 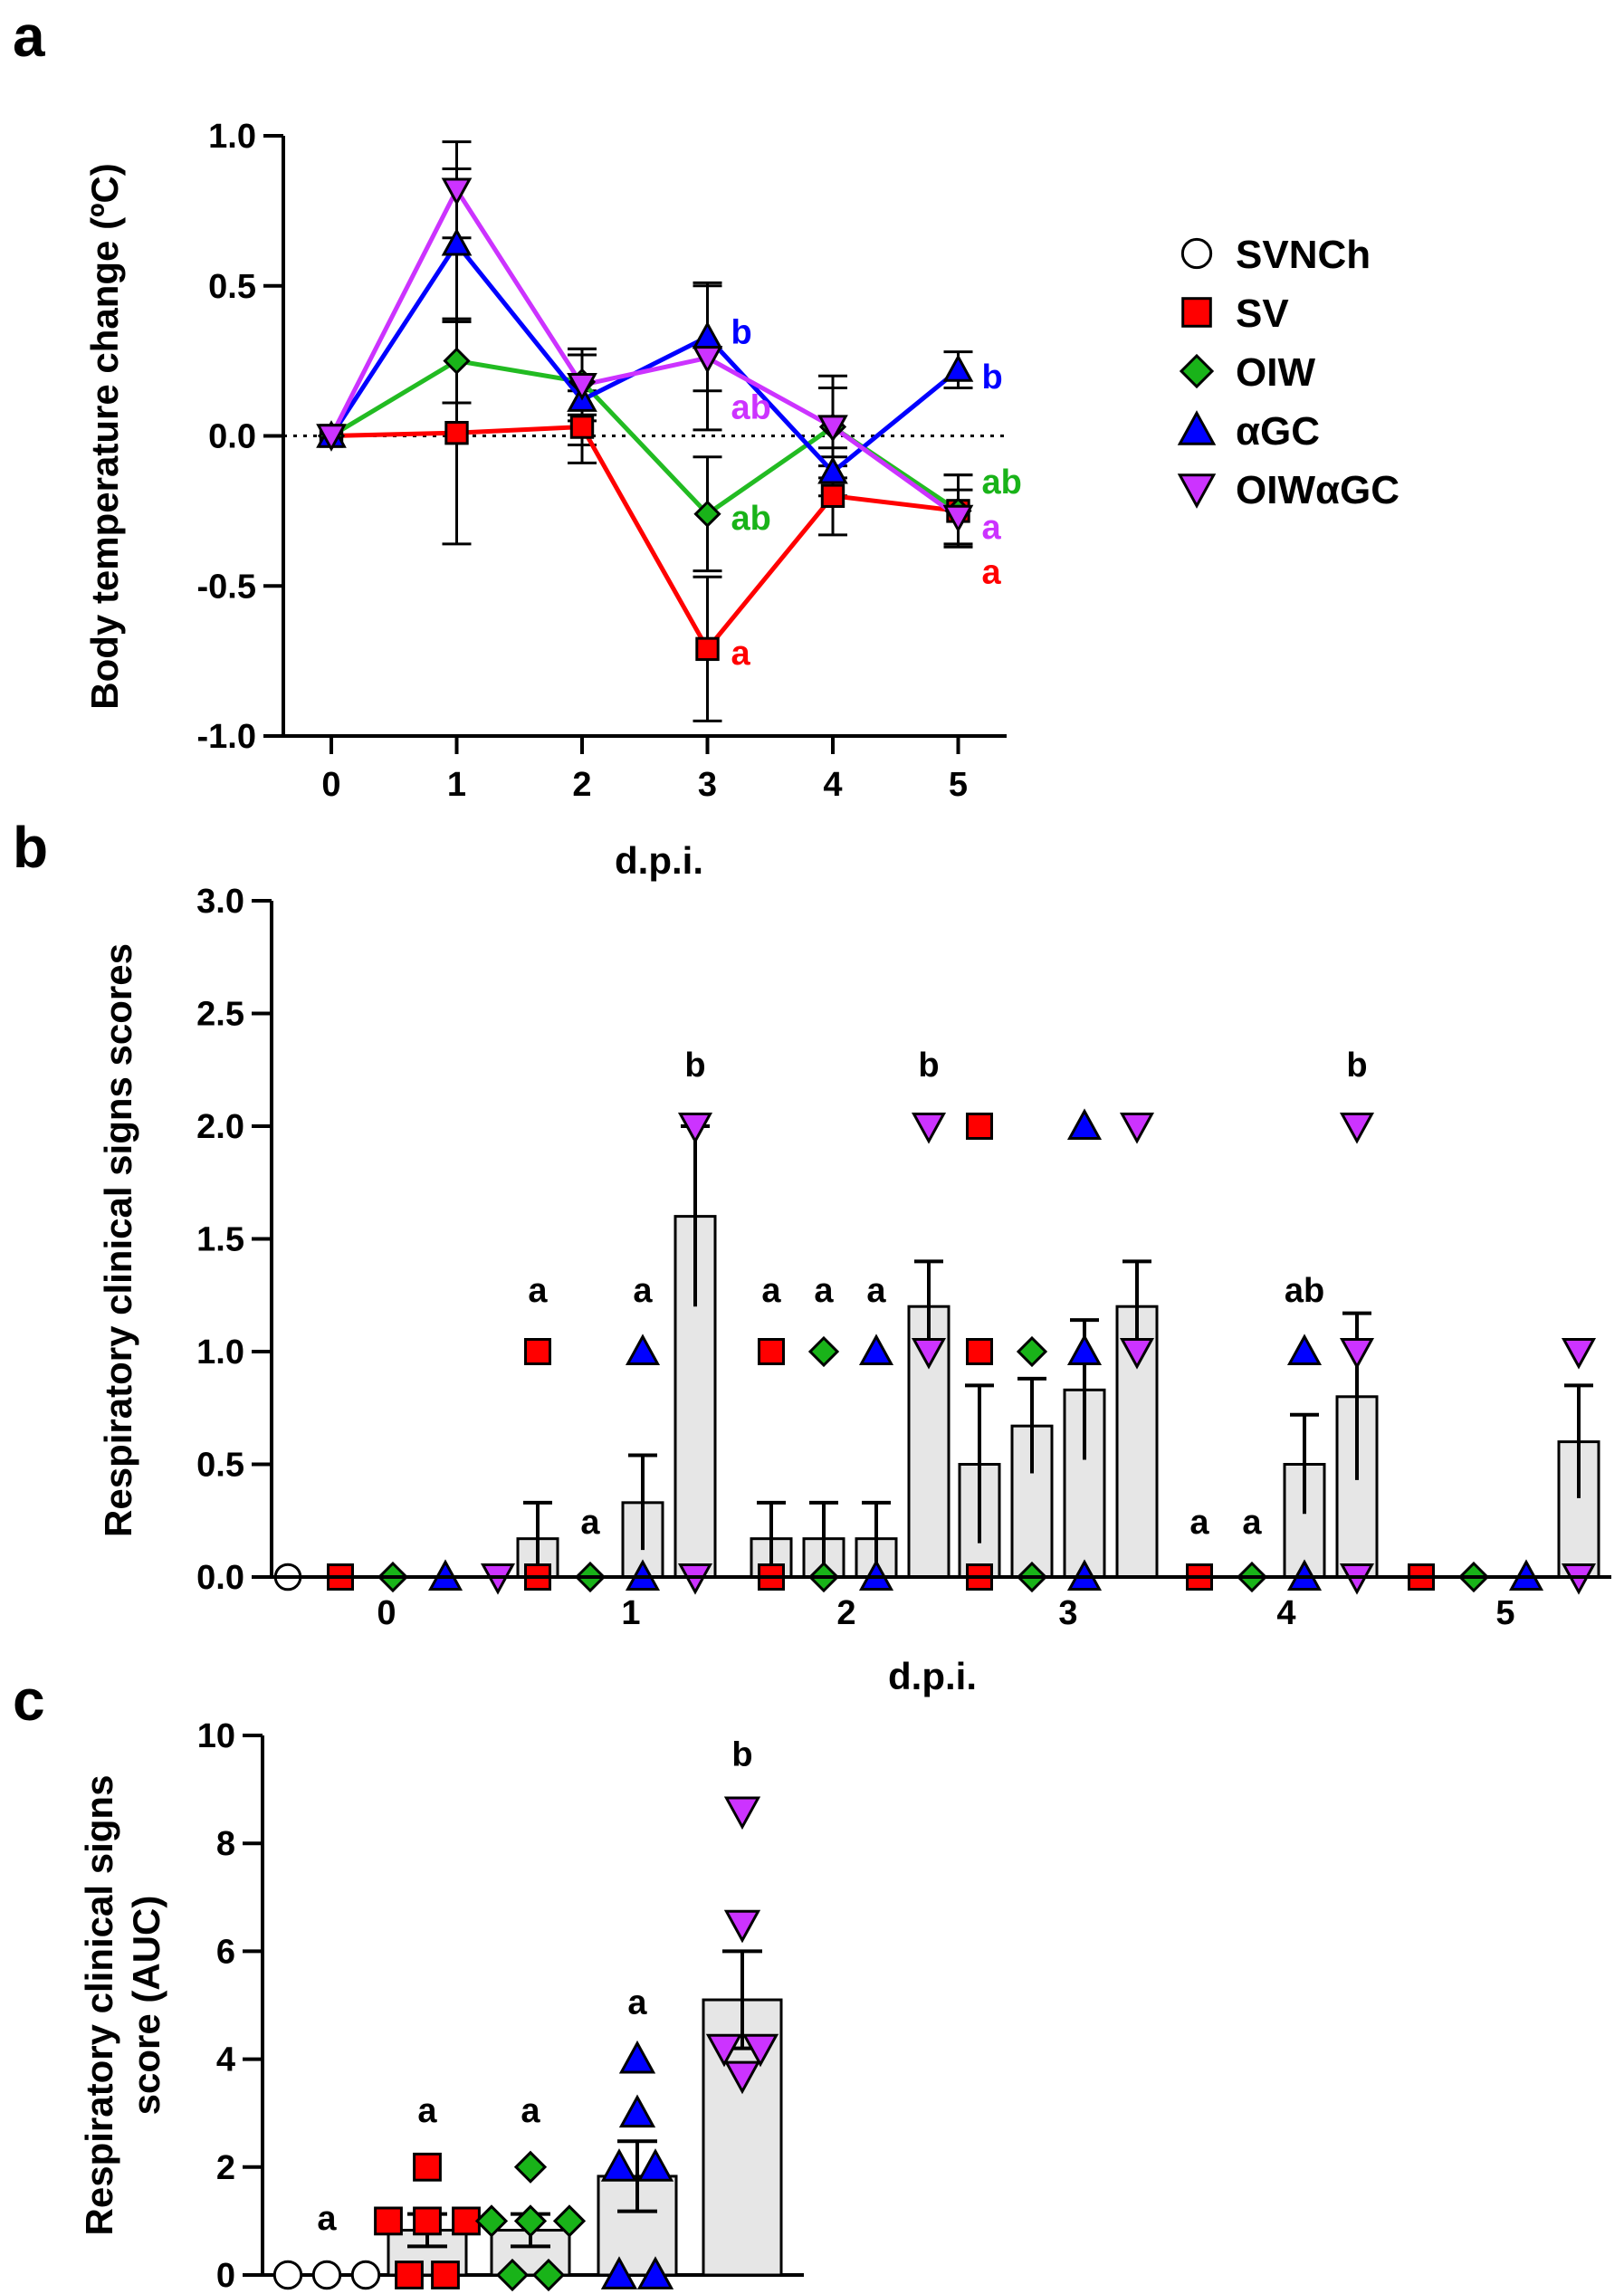 What do you see at coordinates (630, 1613) in the screenshot?
I see `x-tick-label: 1` at bounding box center [630, 1613].